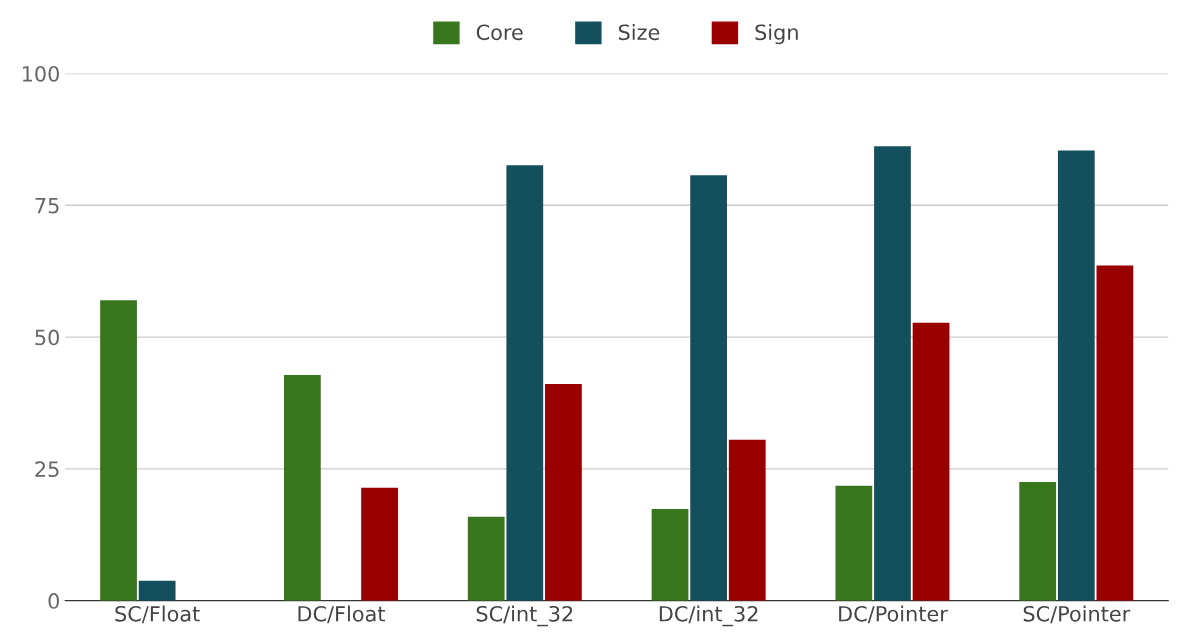 Image resolution: width=1186 pixels, height=639 pixels. What do you see at coordinates (47, 337) in the screenshot?
I see `y-tick-label: 50` at bounding box center [47, 337].